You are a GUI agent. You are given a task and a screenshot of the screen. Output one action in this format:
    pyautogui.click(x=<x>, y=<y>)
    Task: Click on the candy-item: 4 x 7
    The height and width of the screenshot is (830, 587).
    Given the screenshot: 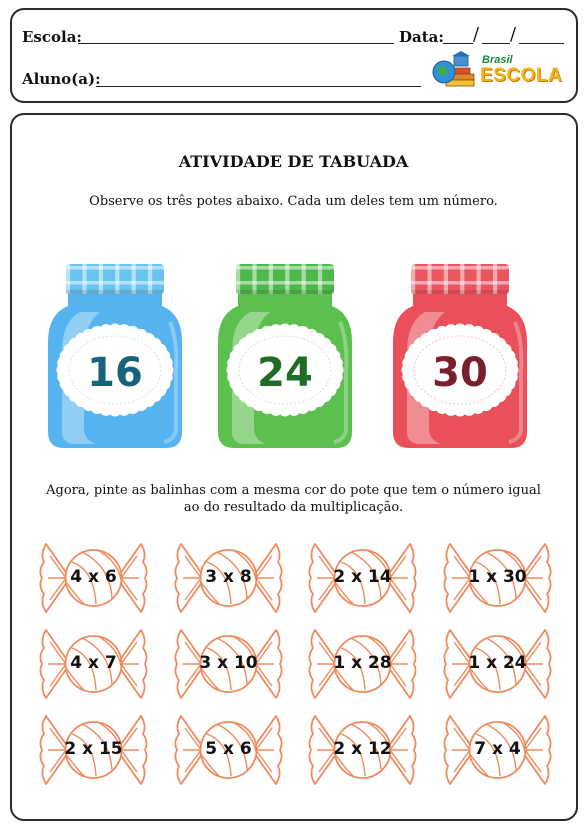 What is the action you would take?
    pyautogui.click(x=93, y=663)
    